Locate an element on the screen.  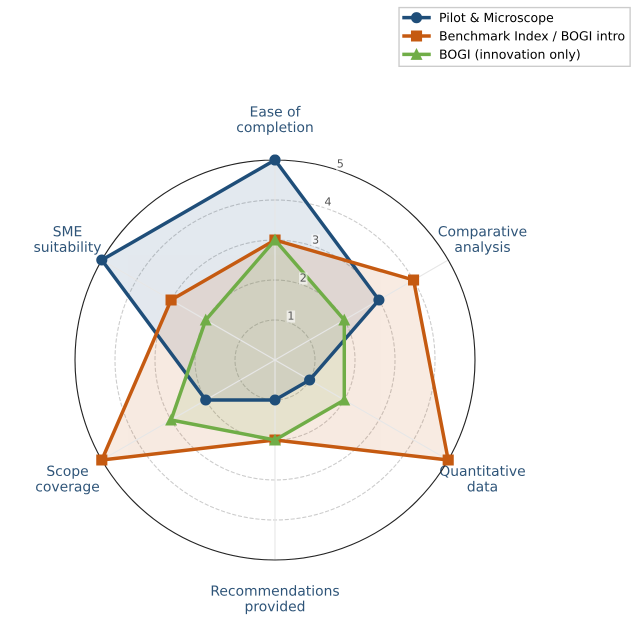
legend-label: Pilot & Microscope is located at coordinates (497, 18).